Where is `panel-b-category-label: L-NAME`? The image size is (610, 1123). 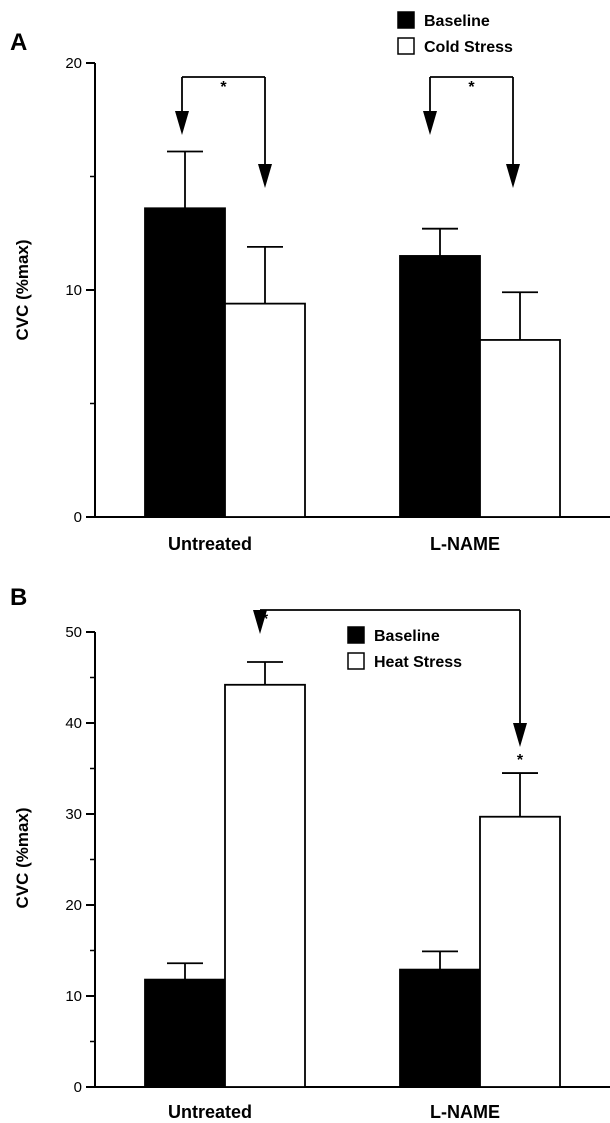
panel-b-category-label: L-NAME is located at coordinates (465, 1112).